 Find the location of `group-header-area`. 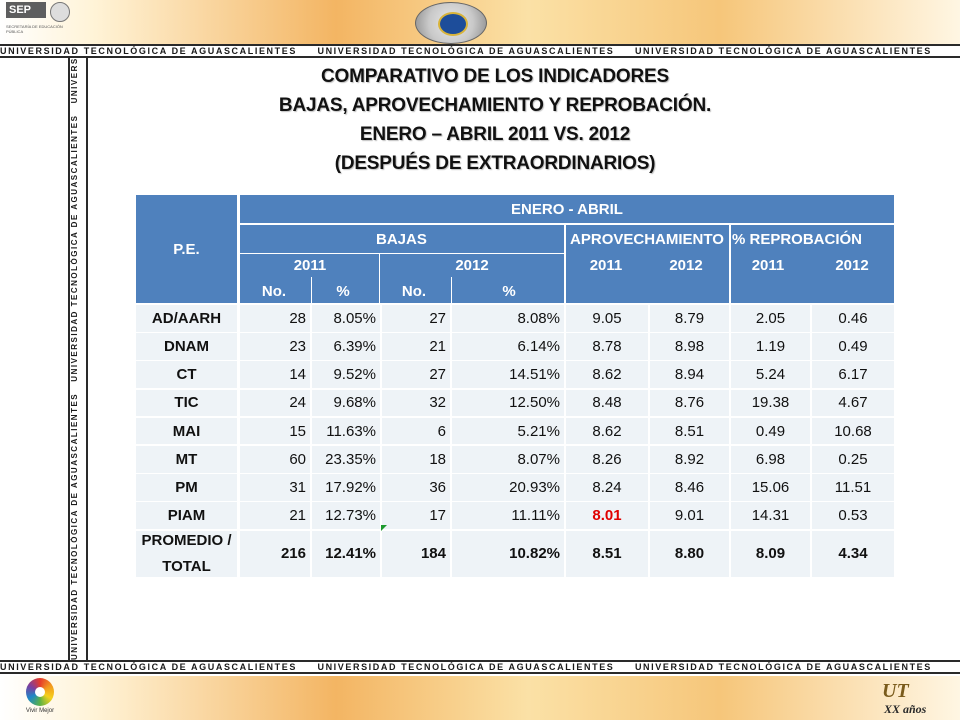

group-header-area is located at coordinates (567, 264).